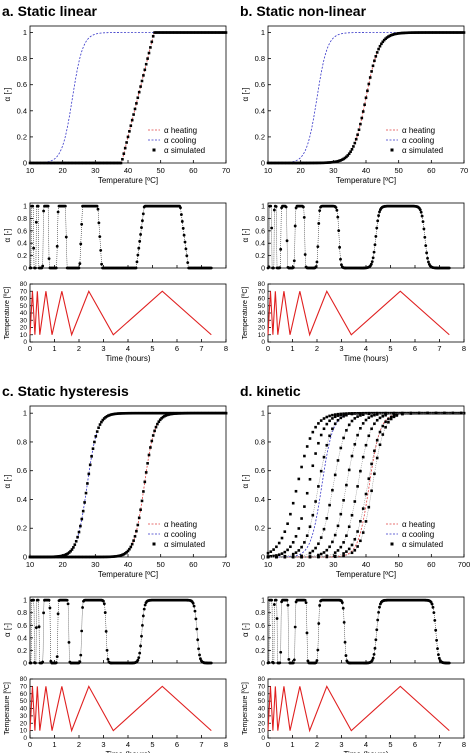 This screenshot has width=474, height=753. What do you see at coordinates (262, 291) in the screenshot?
I see `y-tick-label: 70` at bounding box center [262, 291].